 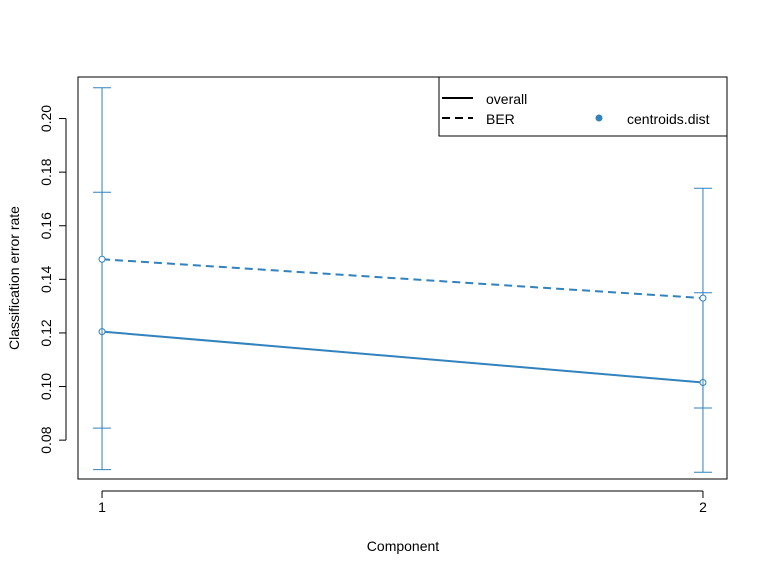 I want to click on x-tick-label: 1, so click(x=102, y=507).